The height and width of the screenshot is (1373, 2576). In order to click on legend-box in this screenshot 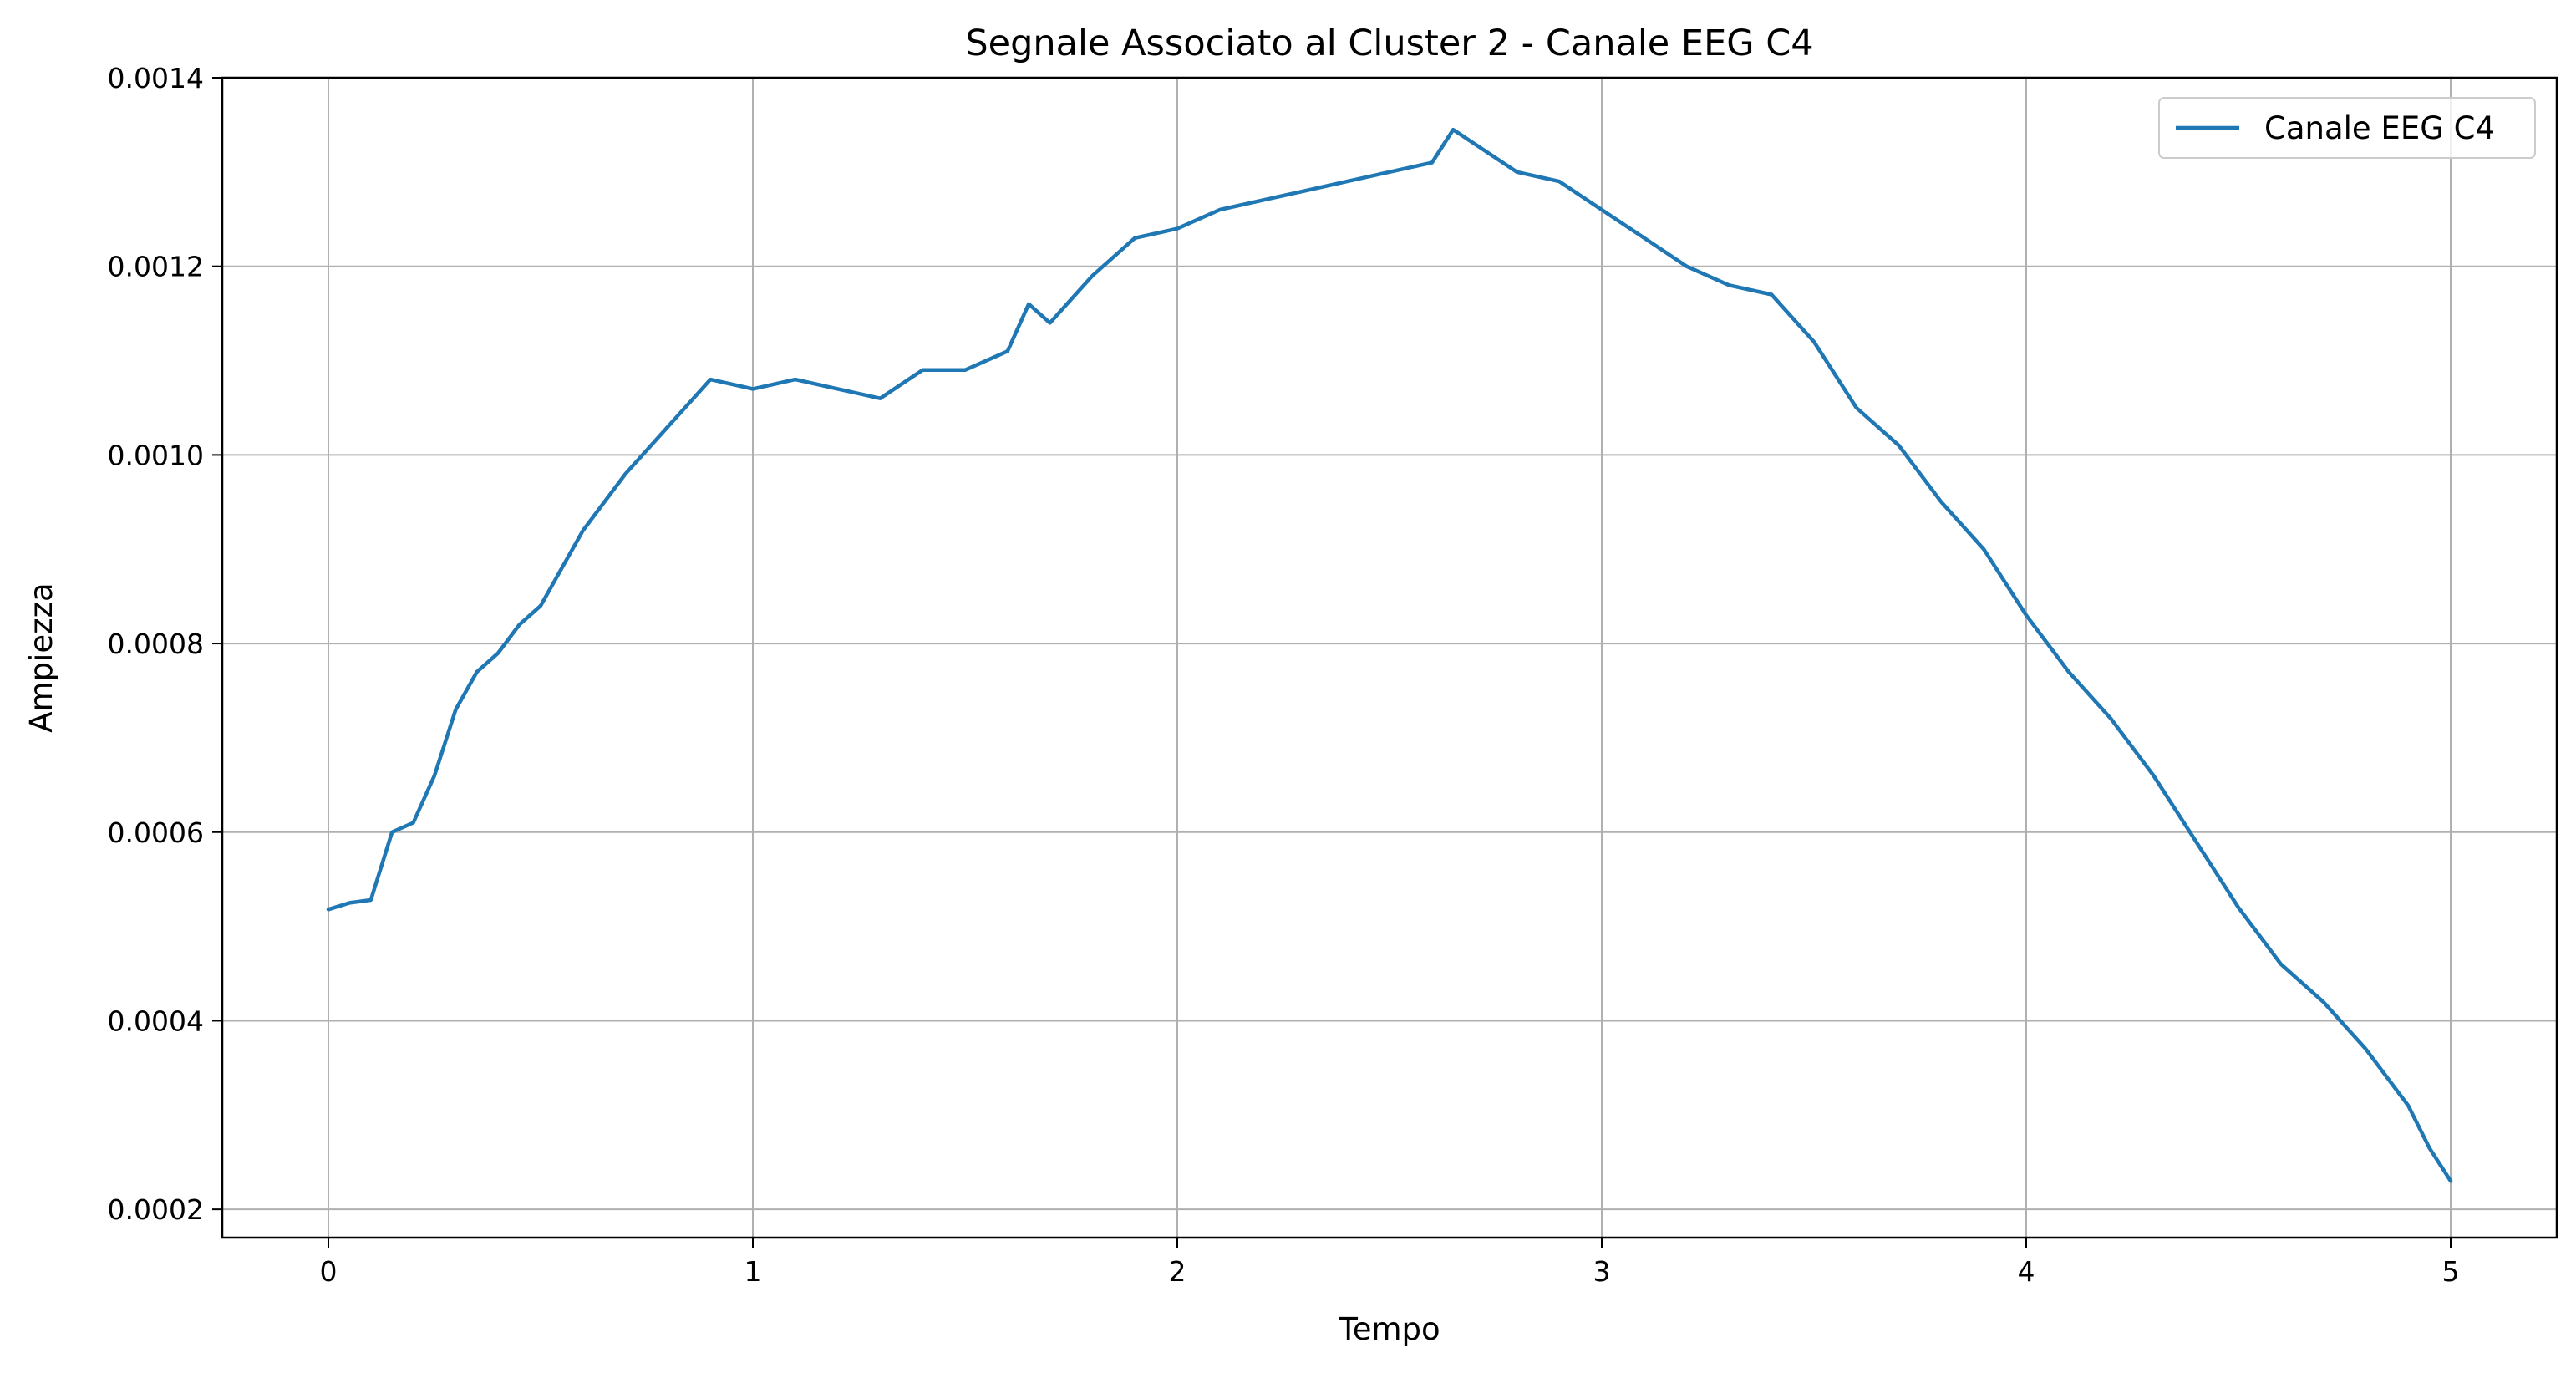, I will do `click(2347, 128)`.